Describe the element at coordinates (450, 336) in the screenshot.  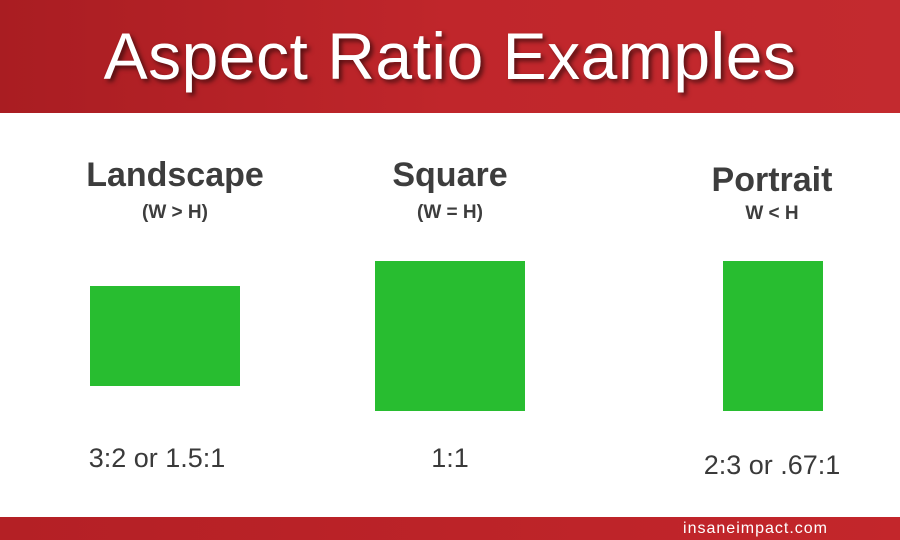
I see `square-rectangle` at that location.